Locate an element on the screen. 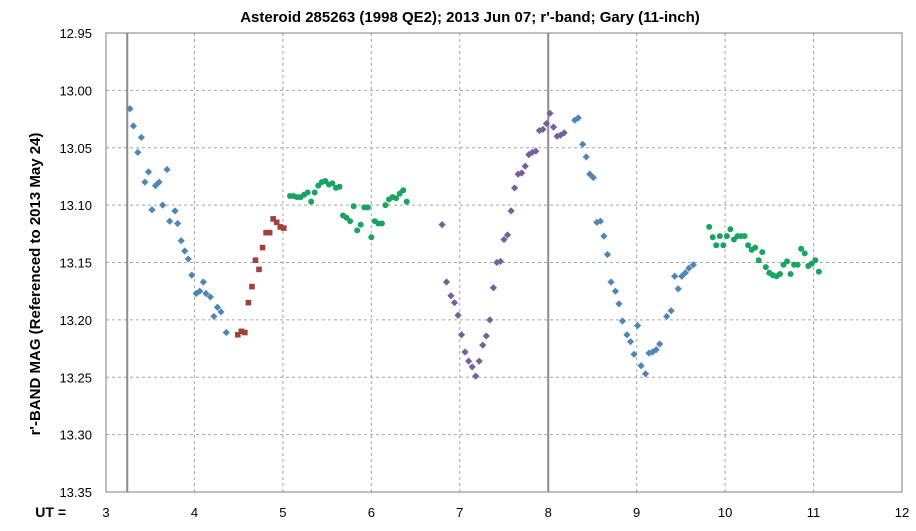  x-tick-label: 12 is located at coordinates (902, 512).